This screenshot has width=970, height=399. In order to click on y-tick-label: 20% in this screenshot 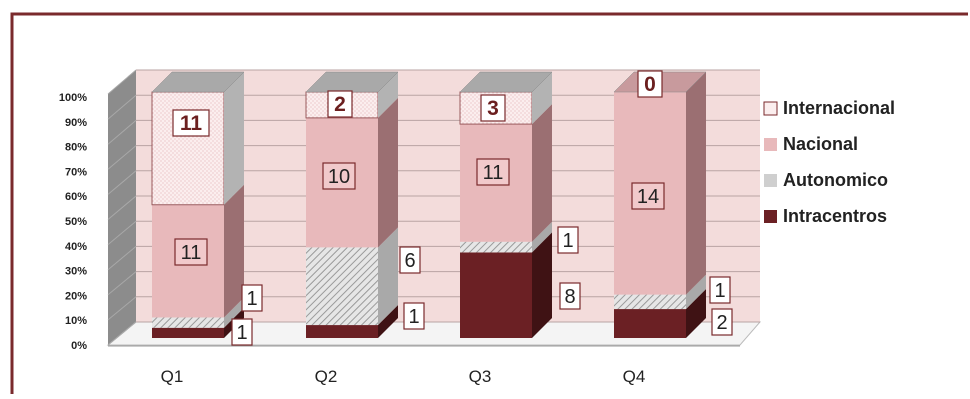, I will do `click(76, 296)`.